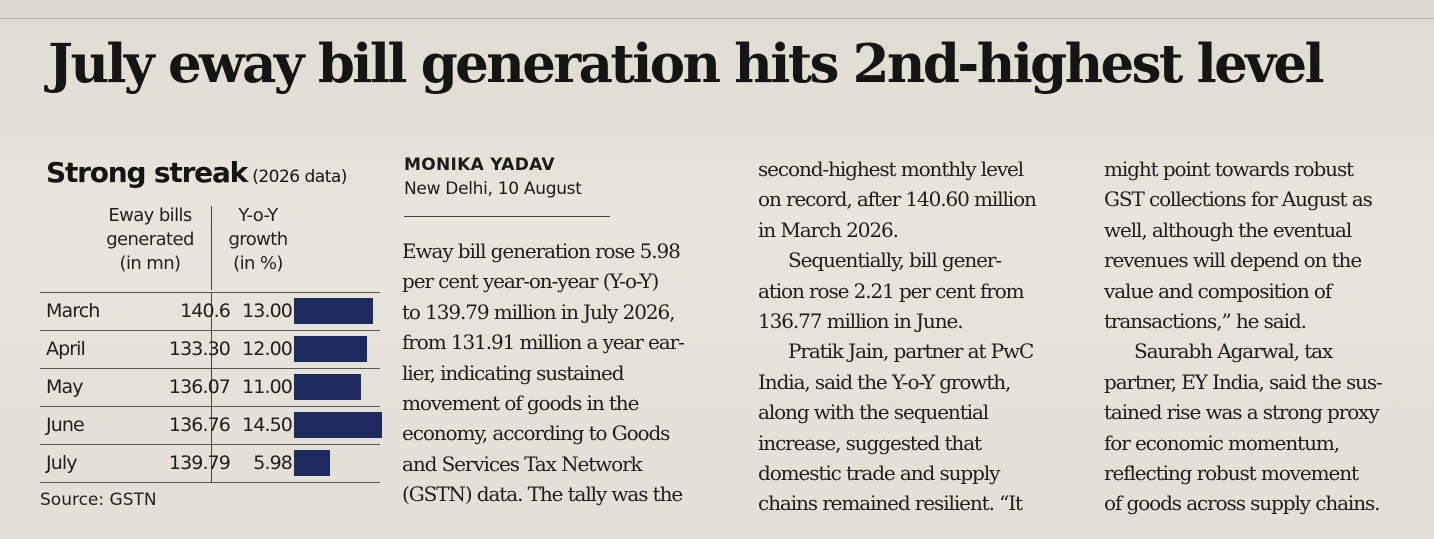 The width and height of the screenshot is (1434, 539). Describe the element at coordinates (890, 503) in the screenshot. I see `article-line: chains remained resilient. “It` at that location.